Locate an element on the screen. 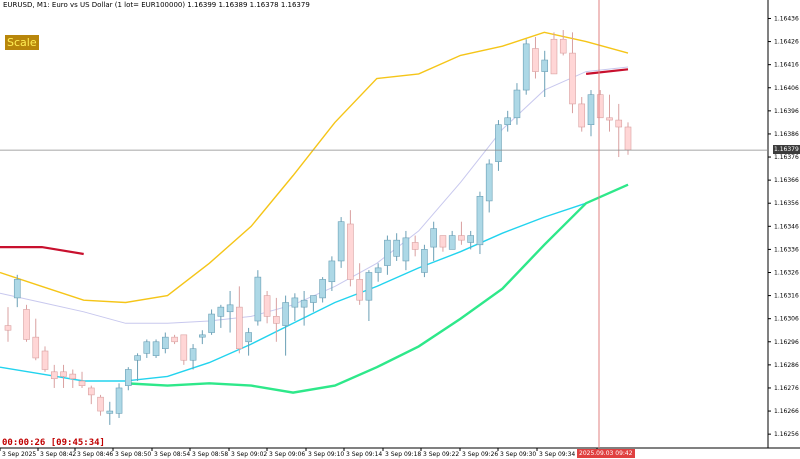 The height and width of the screenshot is (459, 800). x-tick-label: 3 Sep 09:06 is located at coordinates (287, 454).